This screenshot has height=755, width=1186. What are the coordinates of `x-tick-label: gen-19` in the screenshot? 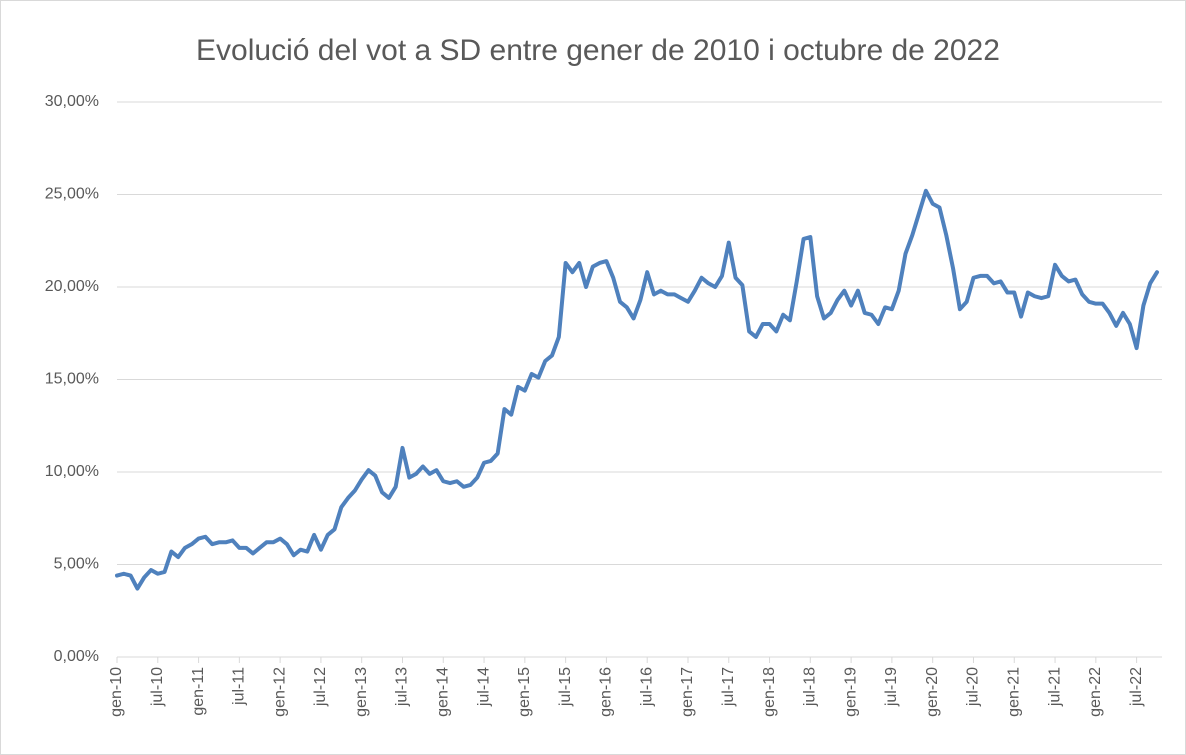 It's located at (850, 692).